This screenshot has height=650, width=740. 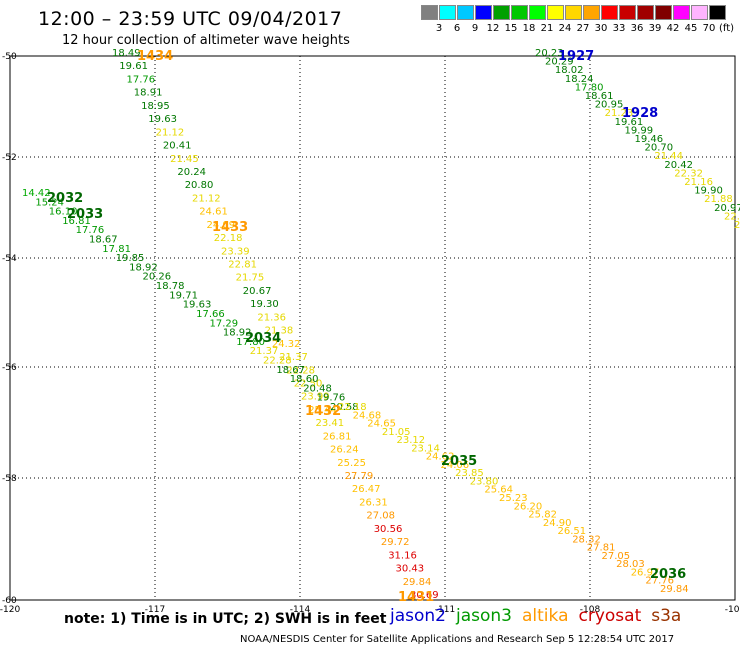 What do you see at coordinates (76, 221) in the screenshot?
I see `track-2032-value: 16.81` at bounding box center [76, 221].